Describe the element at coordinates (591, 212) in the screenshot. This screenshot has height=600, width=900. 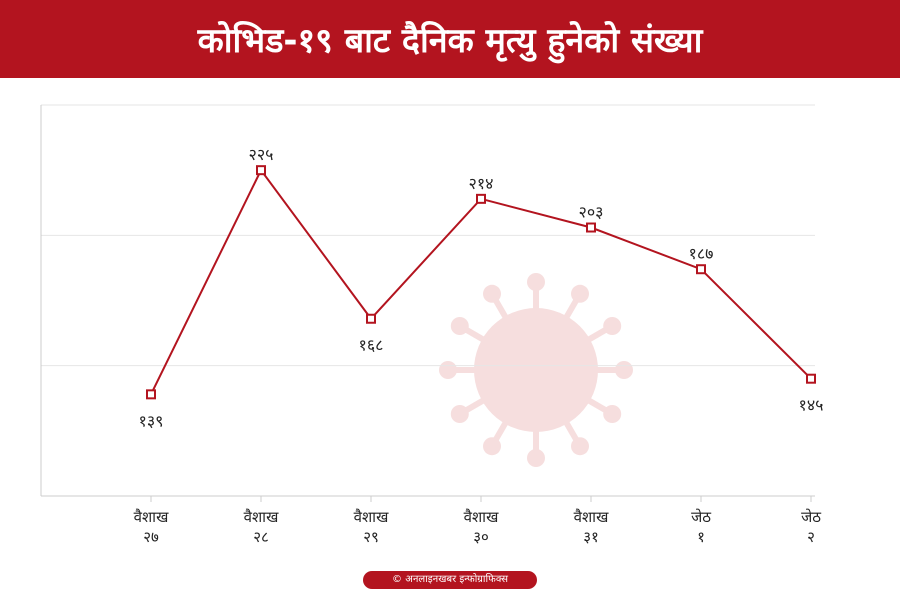
I see `data-label: २०३` at that location.